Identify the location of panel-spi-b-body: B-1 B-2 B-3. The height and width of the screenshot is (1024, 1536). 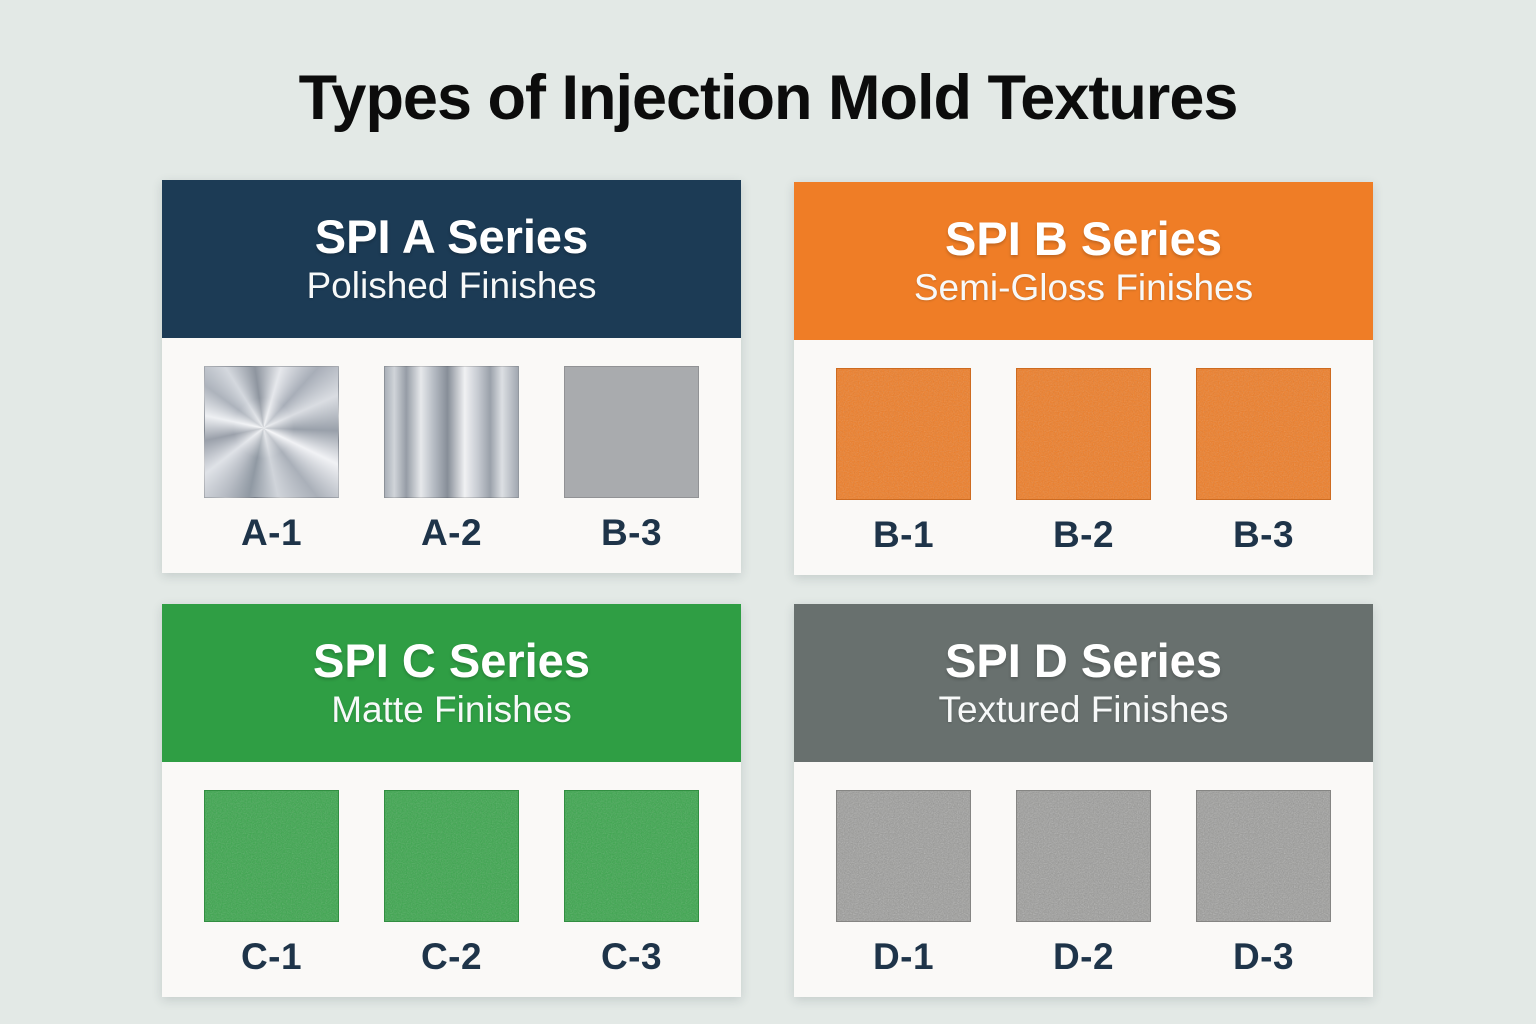
(1083, 457).